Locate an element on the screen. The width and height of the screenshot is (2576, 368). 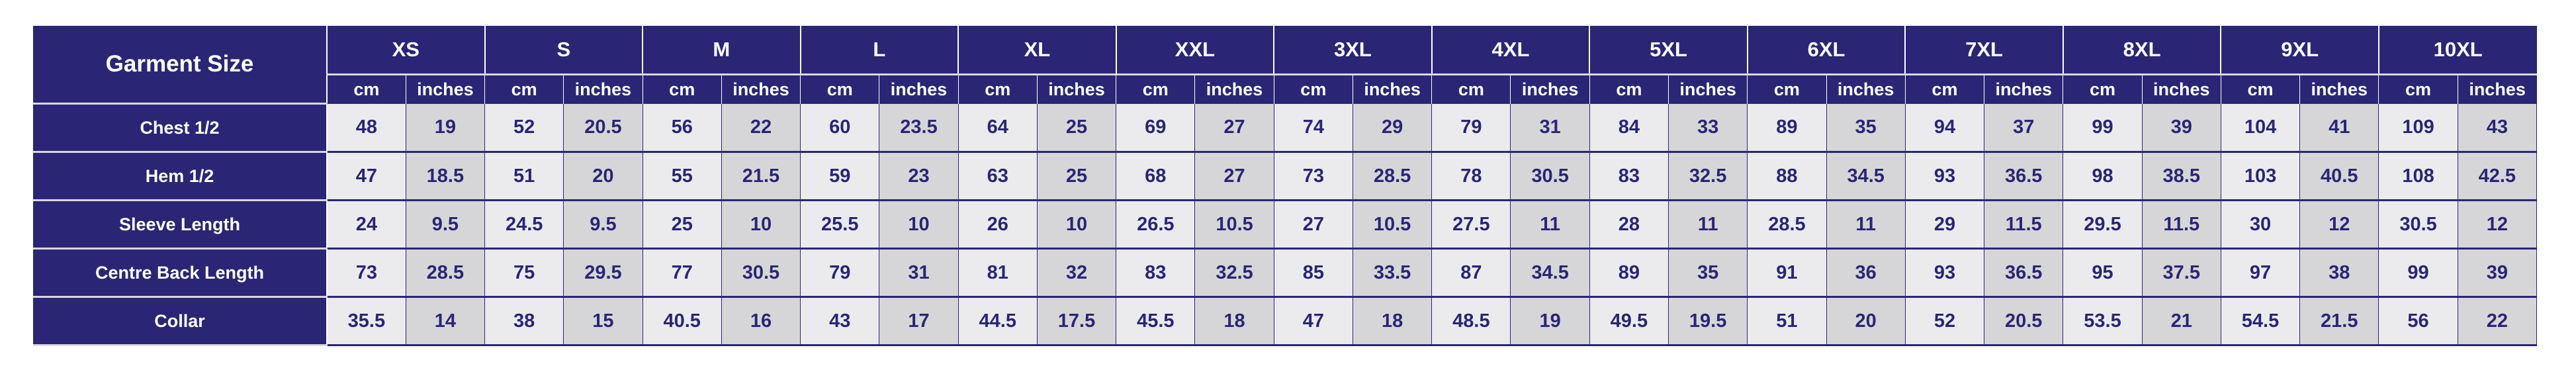
cell-inches: 22 is located at coordinates (761, 128).